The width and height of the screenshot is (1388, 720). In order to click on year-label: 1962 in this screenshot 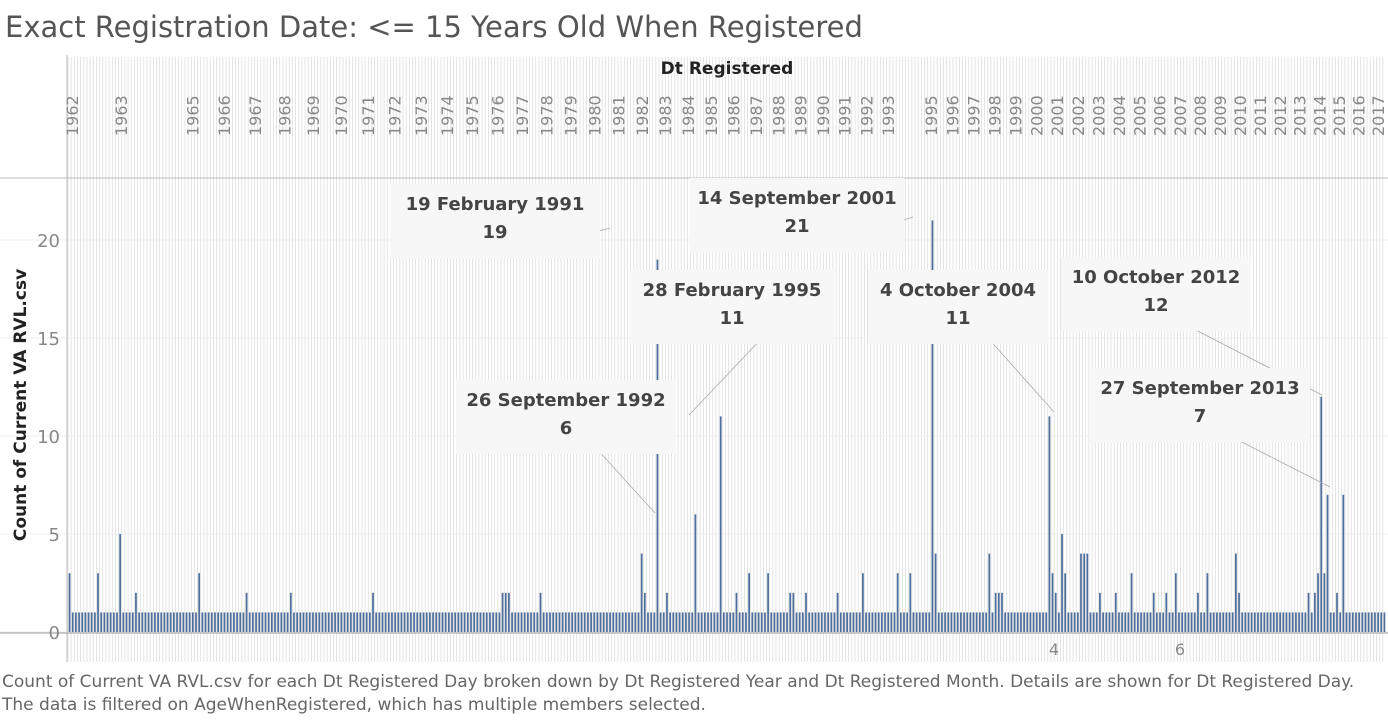, I will do `click(72, 115)`.